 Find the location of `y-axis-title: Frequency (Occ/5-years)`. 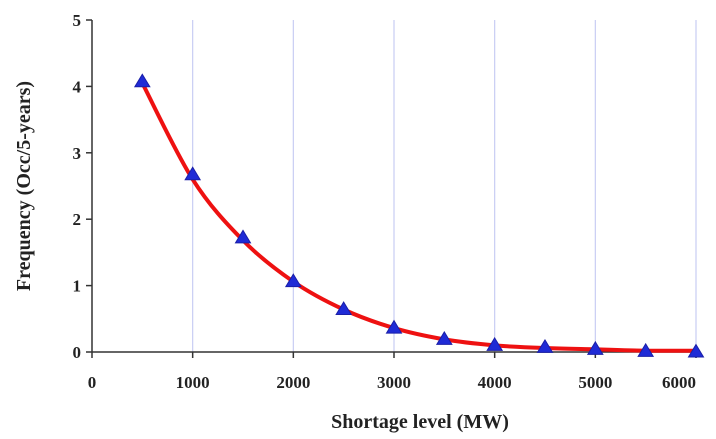

y-axis-title: Frequency (Occ/5-years) is located at coordinates (24, 186).